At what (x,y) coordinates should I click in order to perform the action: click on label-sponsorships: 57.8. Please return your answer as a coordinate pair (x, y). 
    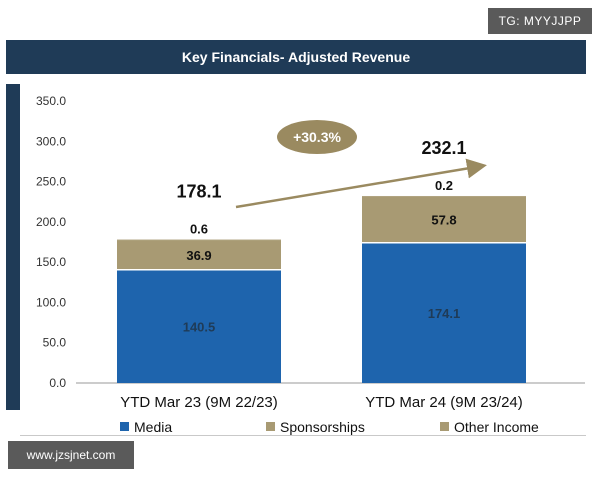
    Looking at the image, I should click on (443, 219).